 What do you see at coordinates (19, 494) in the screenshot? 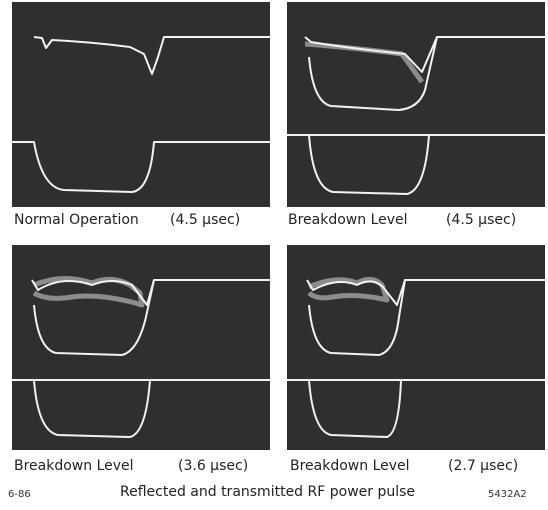
I see `figure-id: 6-86` at bounding box center [19, 494].